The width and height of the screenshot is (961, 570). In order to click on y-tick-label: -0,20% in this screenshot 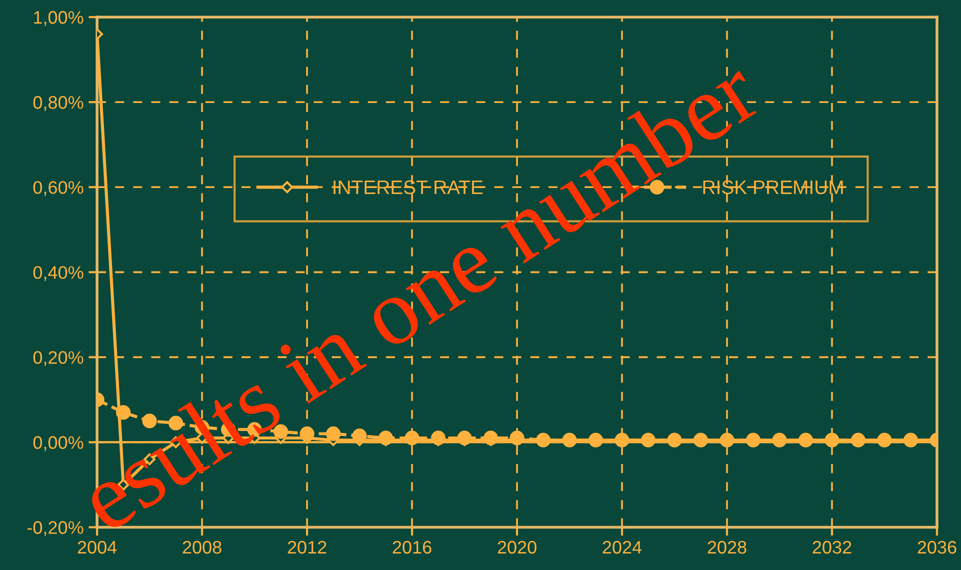, I will do `click(55, 528)`.